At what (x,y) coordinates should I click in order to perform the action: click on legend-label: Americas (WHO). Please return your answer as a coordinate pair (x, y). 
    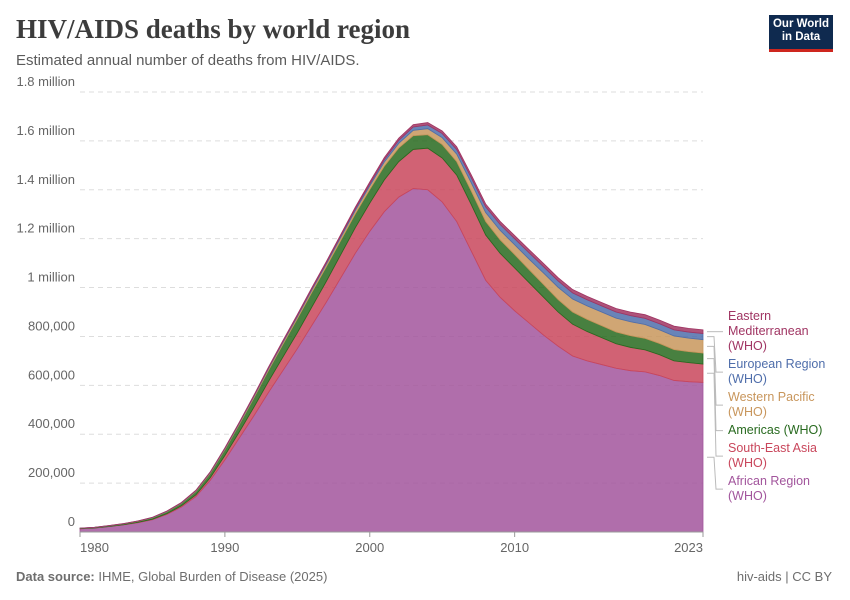
    Looking at the image, I should click on (775, 430).